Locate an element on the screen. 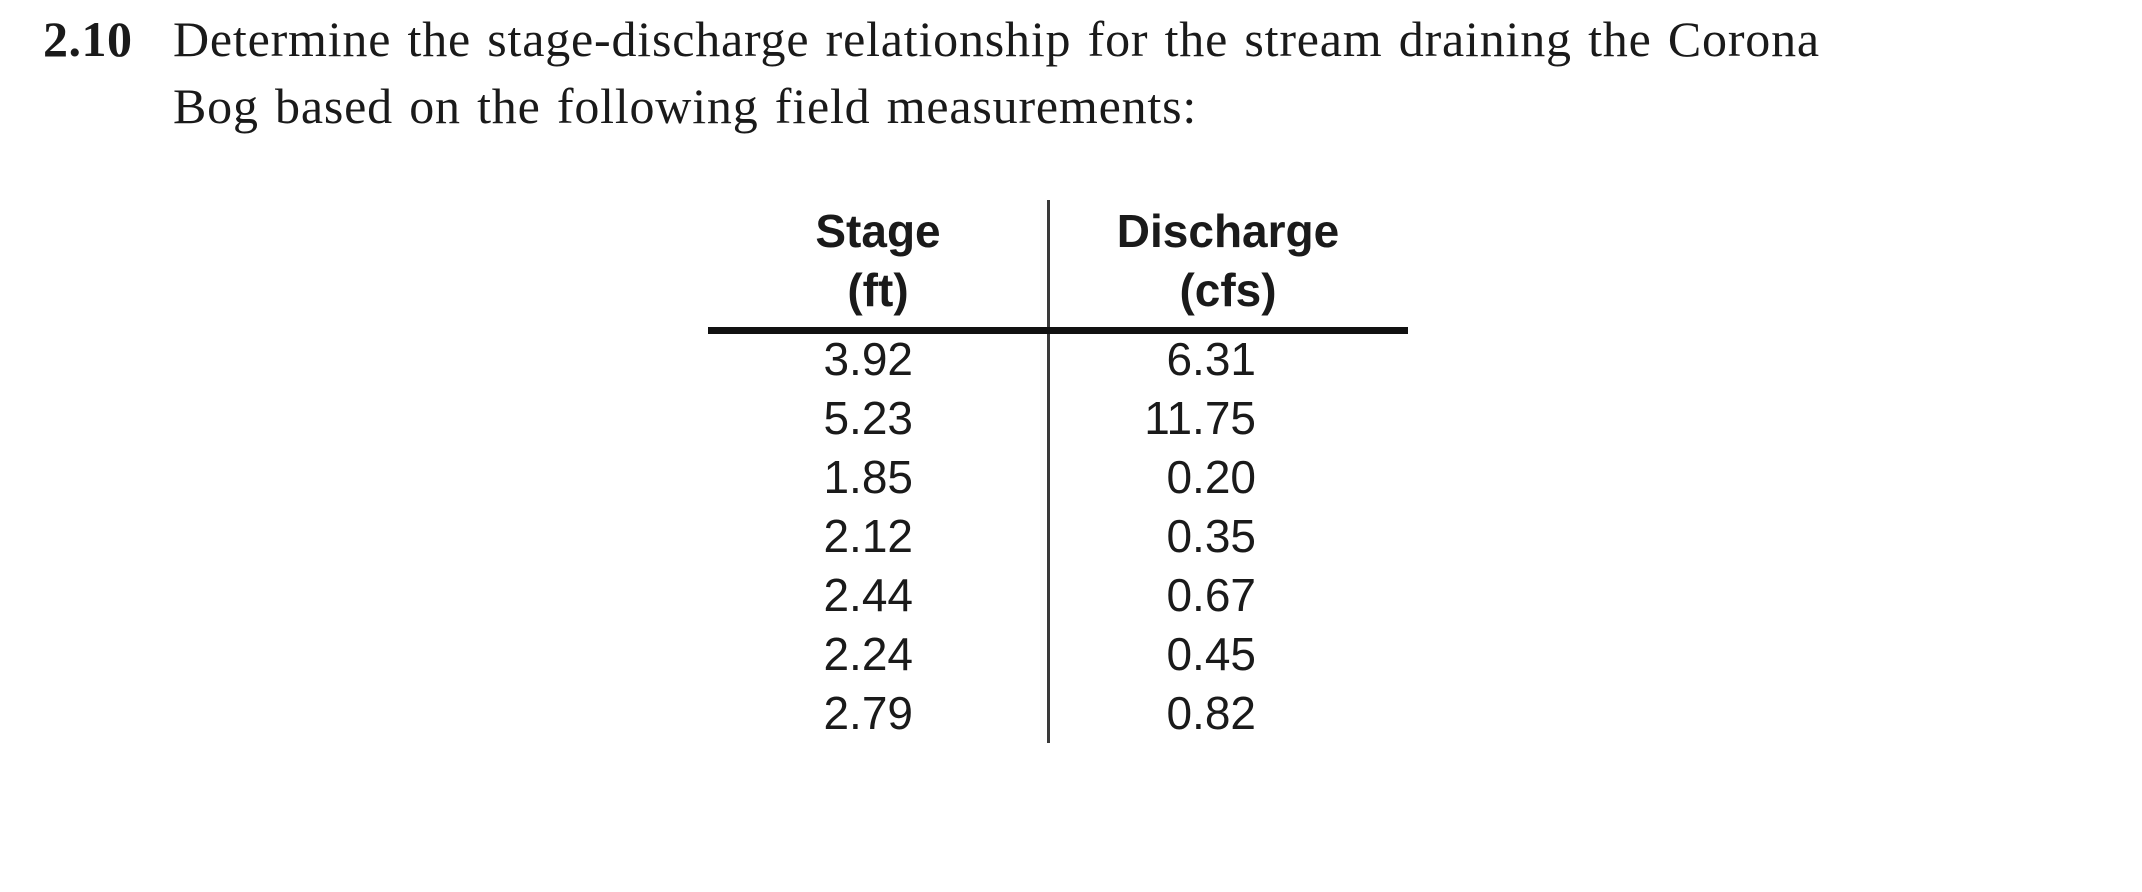 Image resolution: width=2142 pixels, height=892 pixels. discharge-column-header: Discharge is located at coordinates (1228, 231).